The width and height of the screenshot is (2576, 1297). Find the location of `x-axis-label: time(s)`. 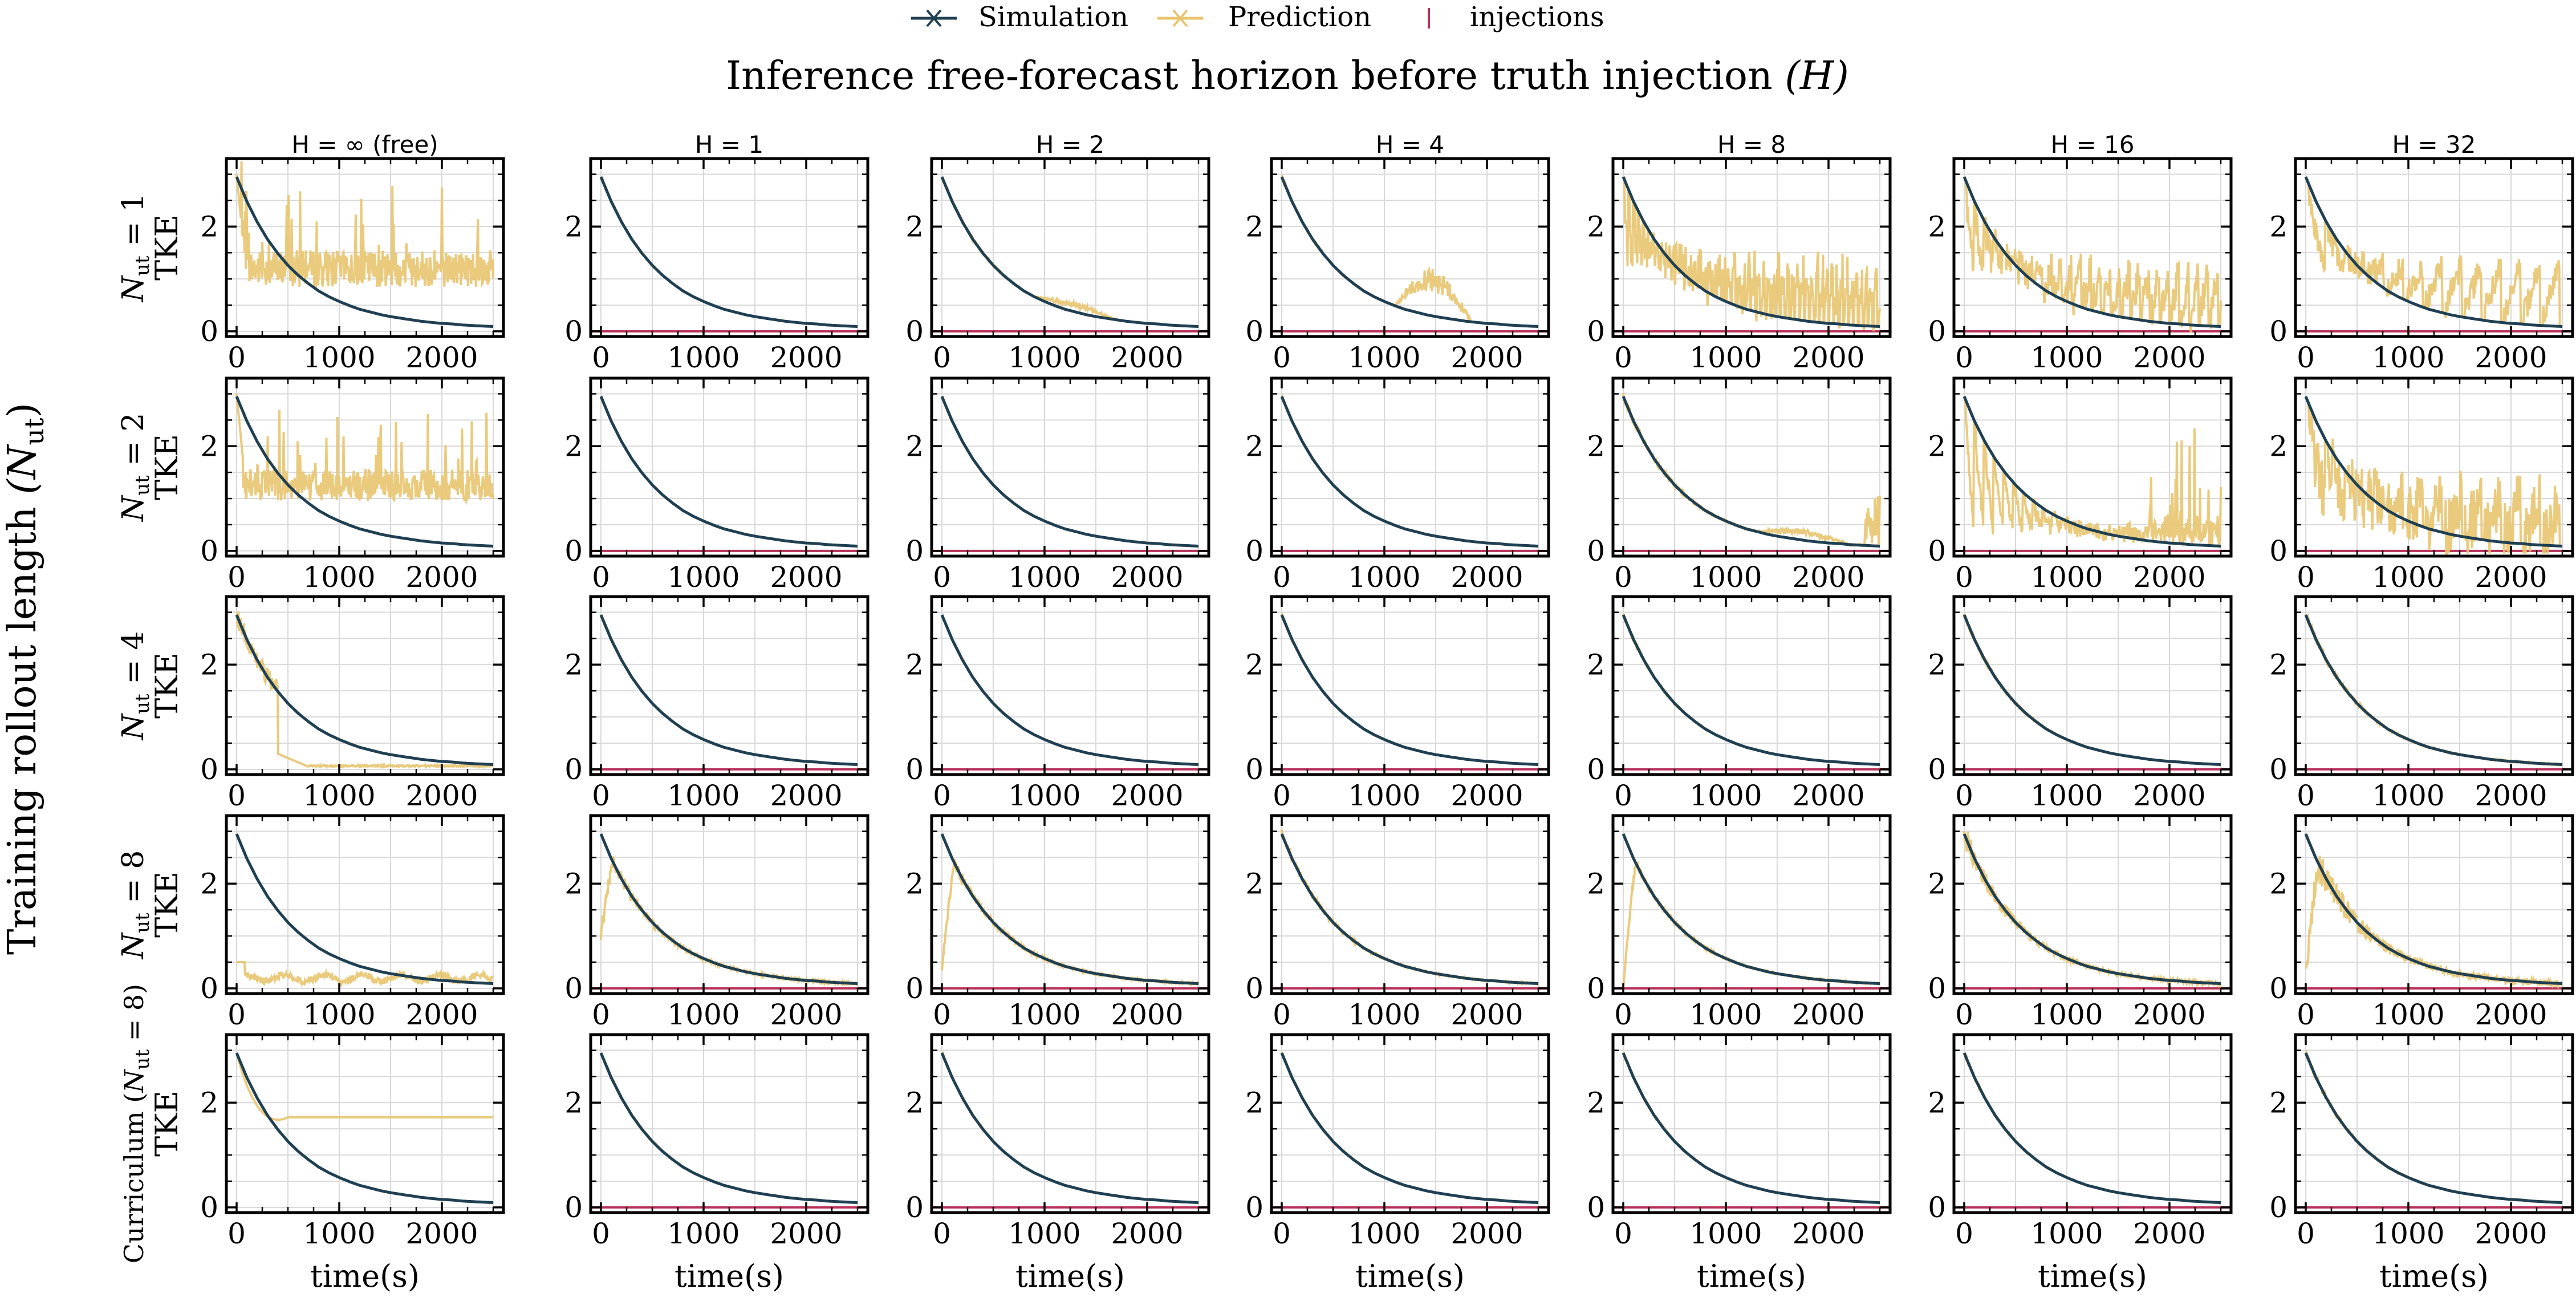

x-axis-label: time(s) is located at coordinates (2092, 1276).